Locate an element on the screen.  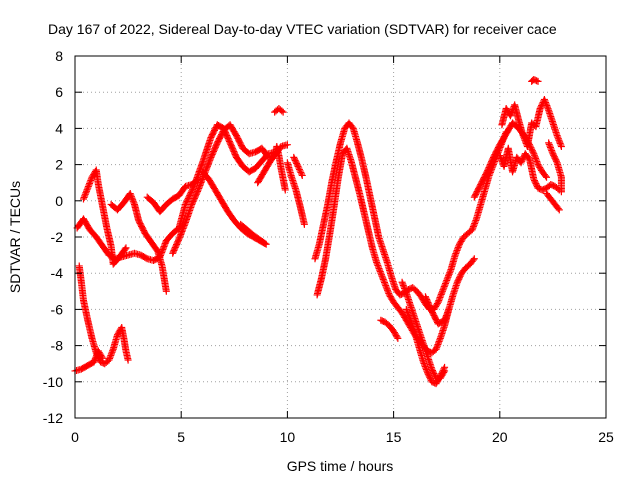
x-tick-label: 10 is located at coordinates (288, 437).